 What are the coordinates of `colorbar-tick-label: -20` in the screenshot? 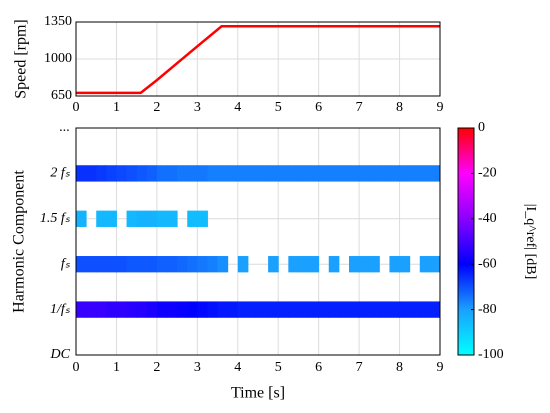 It's located at (487, 173).